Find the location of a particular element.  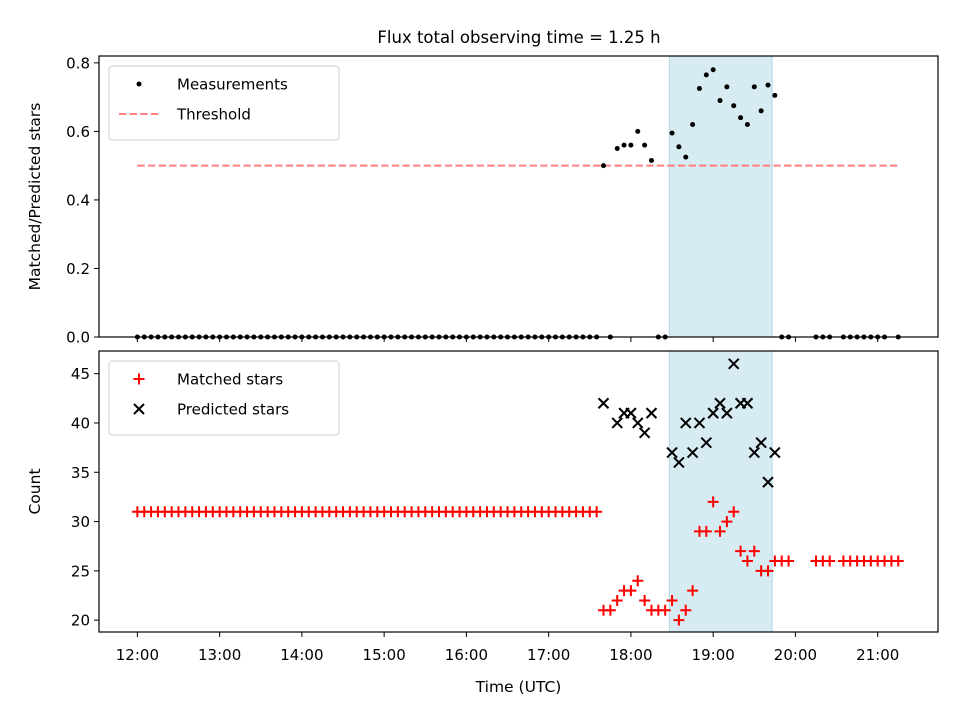

legend-box is located at coordinates (224, 103).